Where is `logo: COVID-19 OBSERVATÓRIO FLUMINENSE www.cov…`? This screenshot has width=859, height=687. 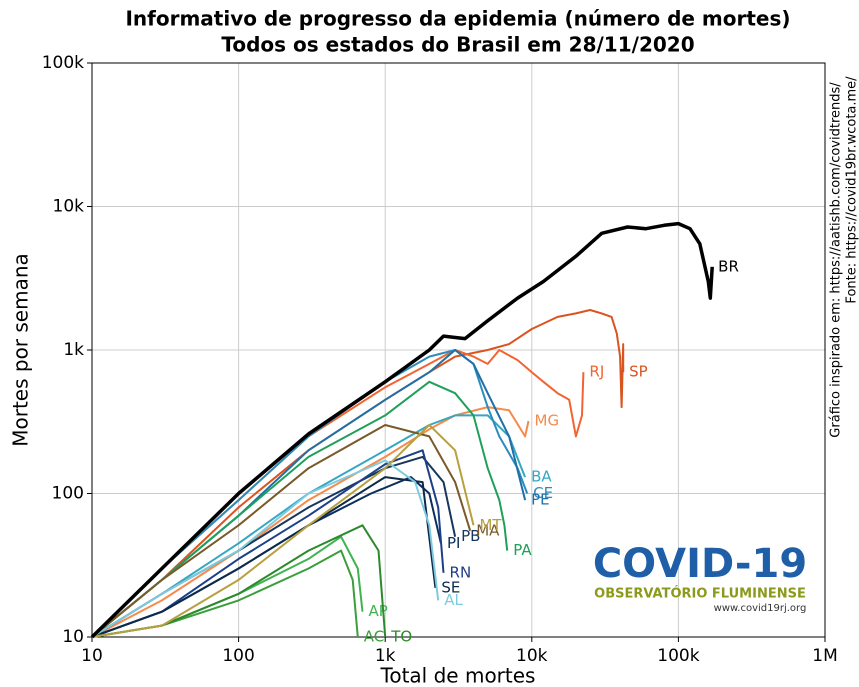
logo: COVID-19 OBSERVATÓRIO FLUMINENSE www.cov… is located at coordinates (700, 577).